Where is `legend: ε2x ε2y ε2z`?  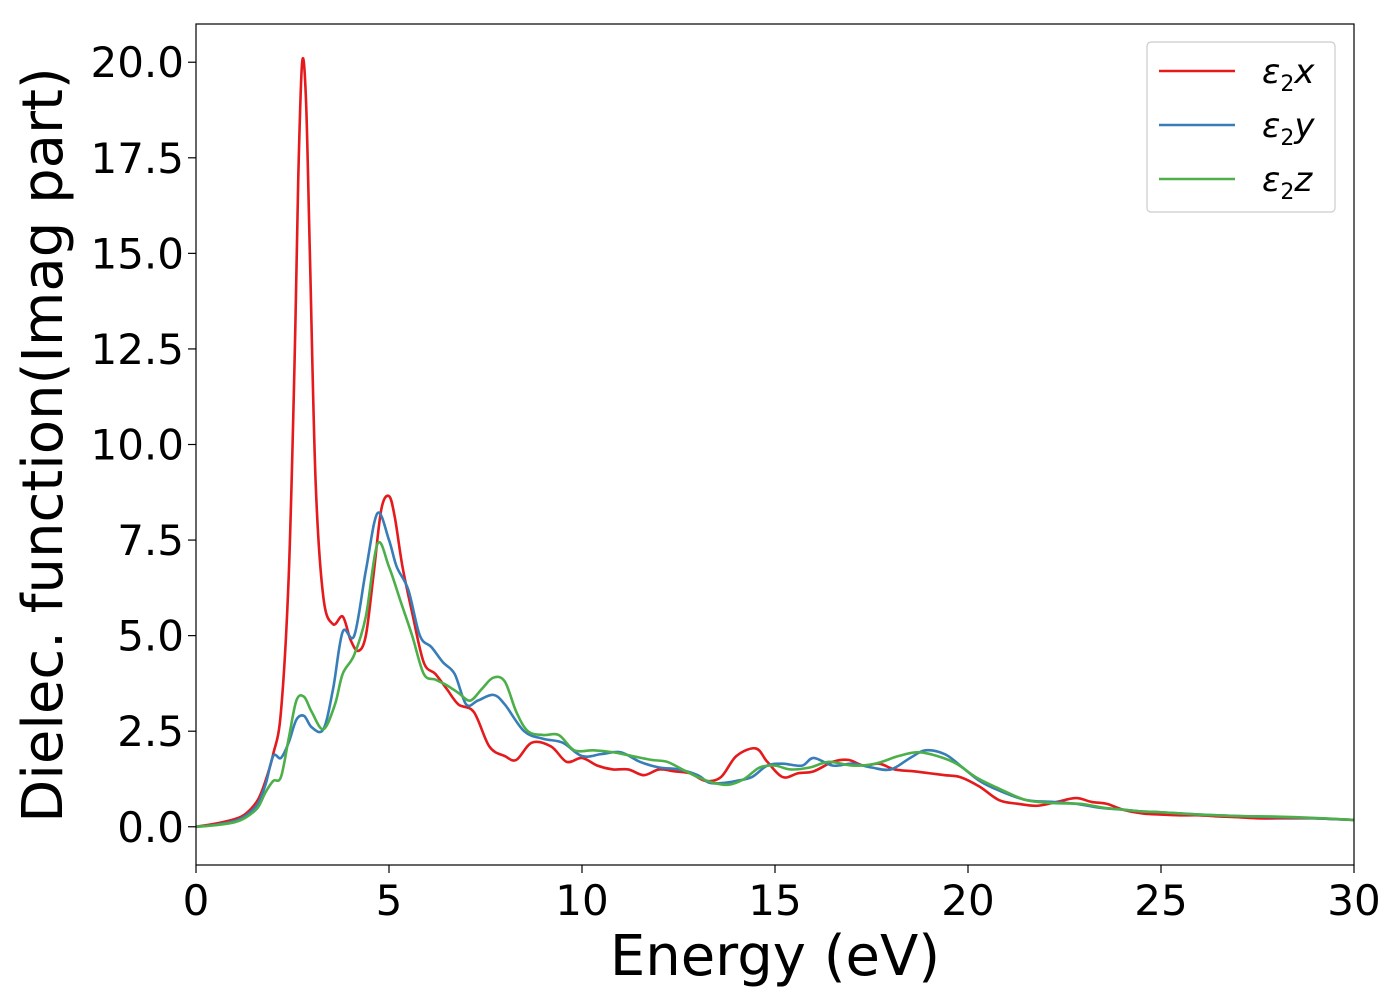
legend: ε2x ε2y ε2z is located at coordinates (1241, 127).